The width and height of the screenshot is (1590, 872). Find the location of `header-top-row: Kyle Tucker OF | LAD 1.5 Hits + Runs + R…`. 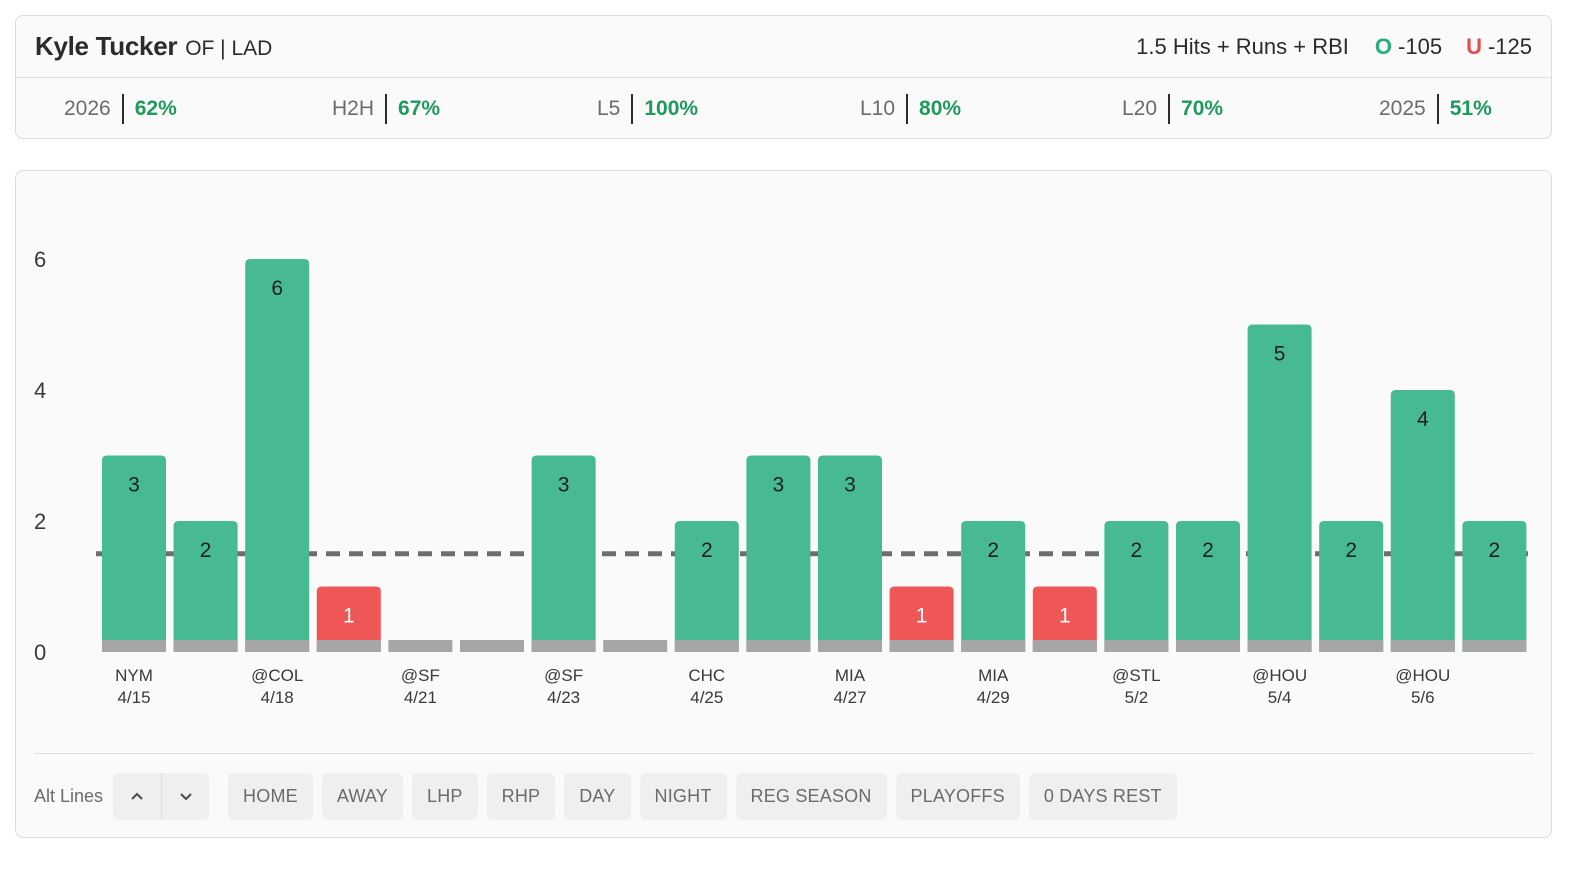

header-top-row: Kyle Tucker OF | LAD 1.5 Hits + Runs + R… is located at coordinates (783, 47).